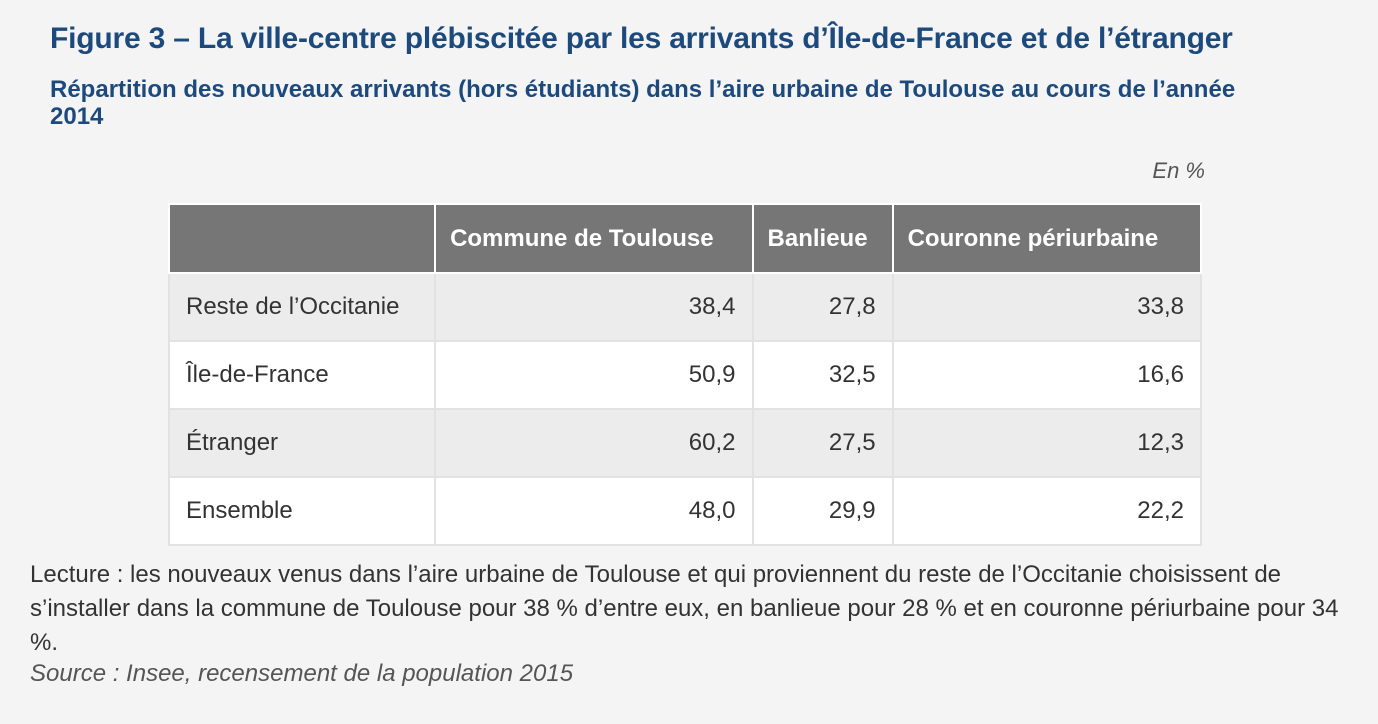 The width and height of the screenshot is (1378, 724). I want to click on value-cell: 16,6, so click(1047, 375).